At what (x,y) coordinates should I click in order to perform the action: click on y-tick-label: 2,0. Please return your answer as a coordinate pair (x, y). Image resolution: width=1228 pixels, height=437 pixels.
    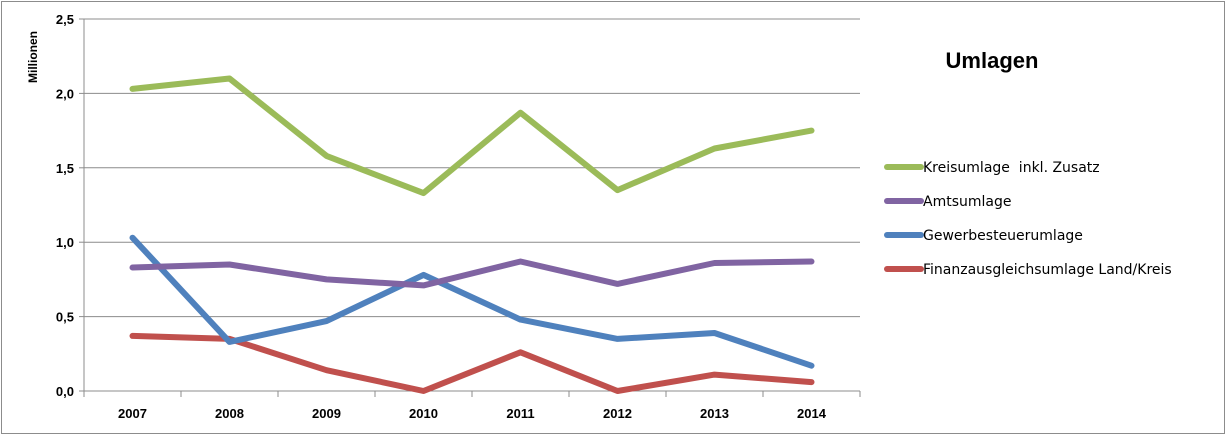
    Looking at the image, I should click on (65, 93).